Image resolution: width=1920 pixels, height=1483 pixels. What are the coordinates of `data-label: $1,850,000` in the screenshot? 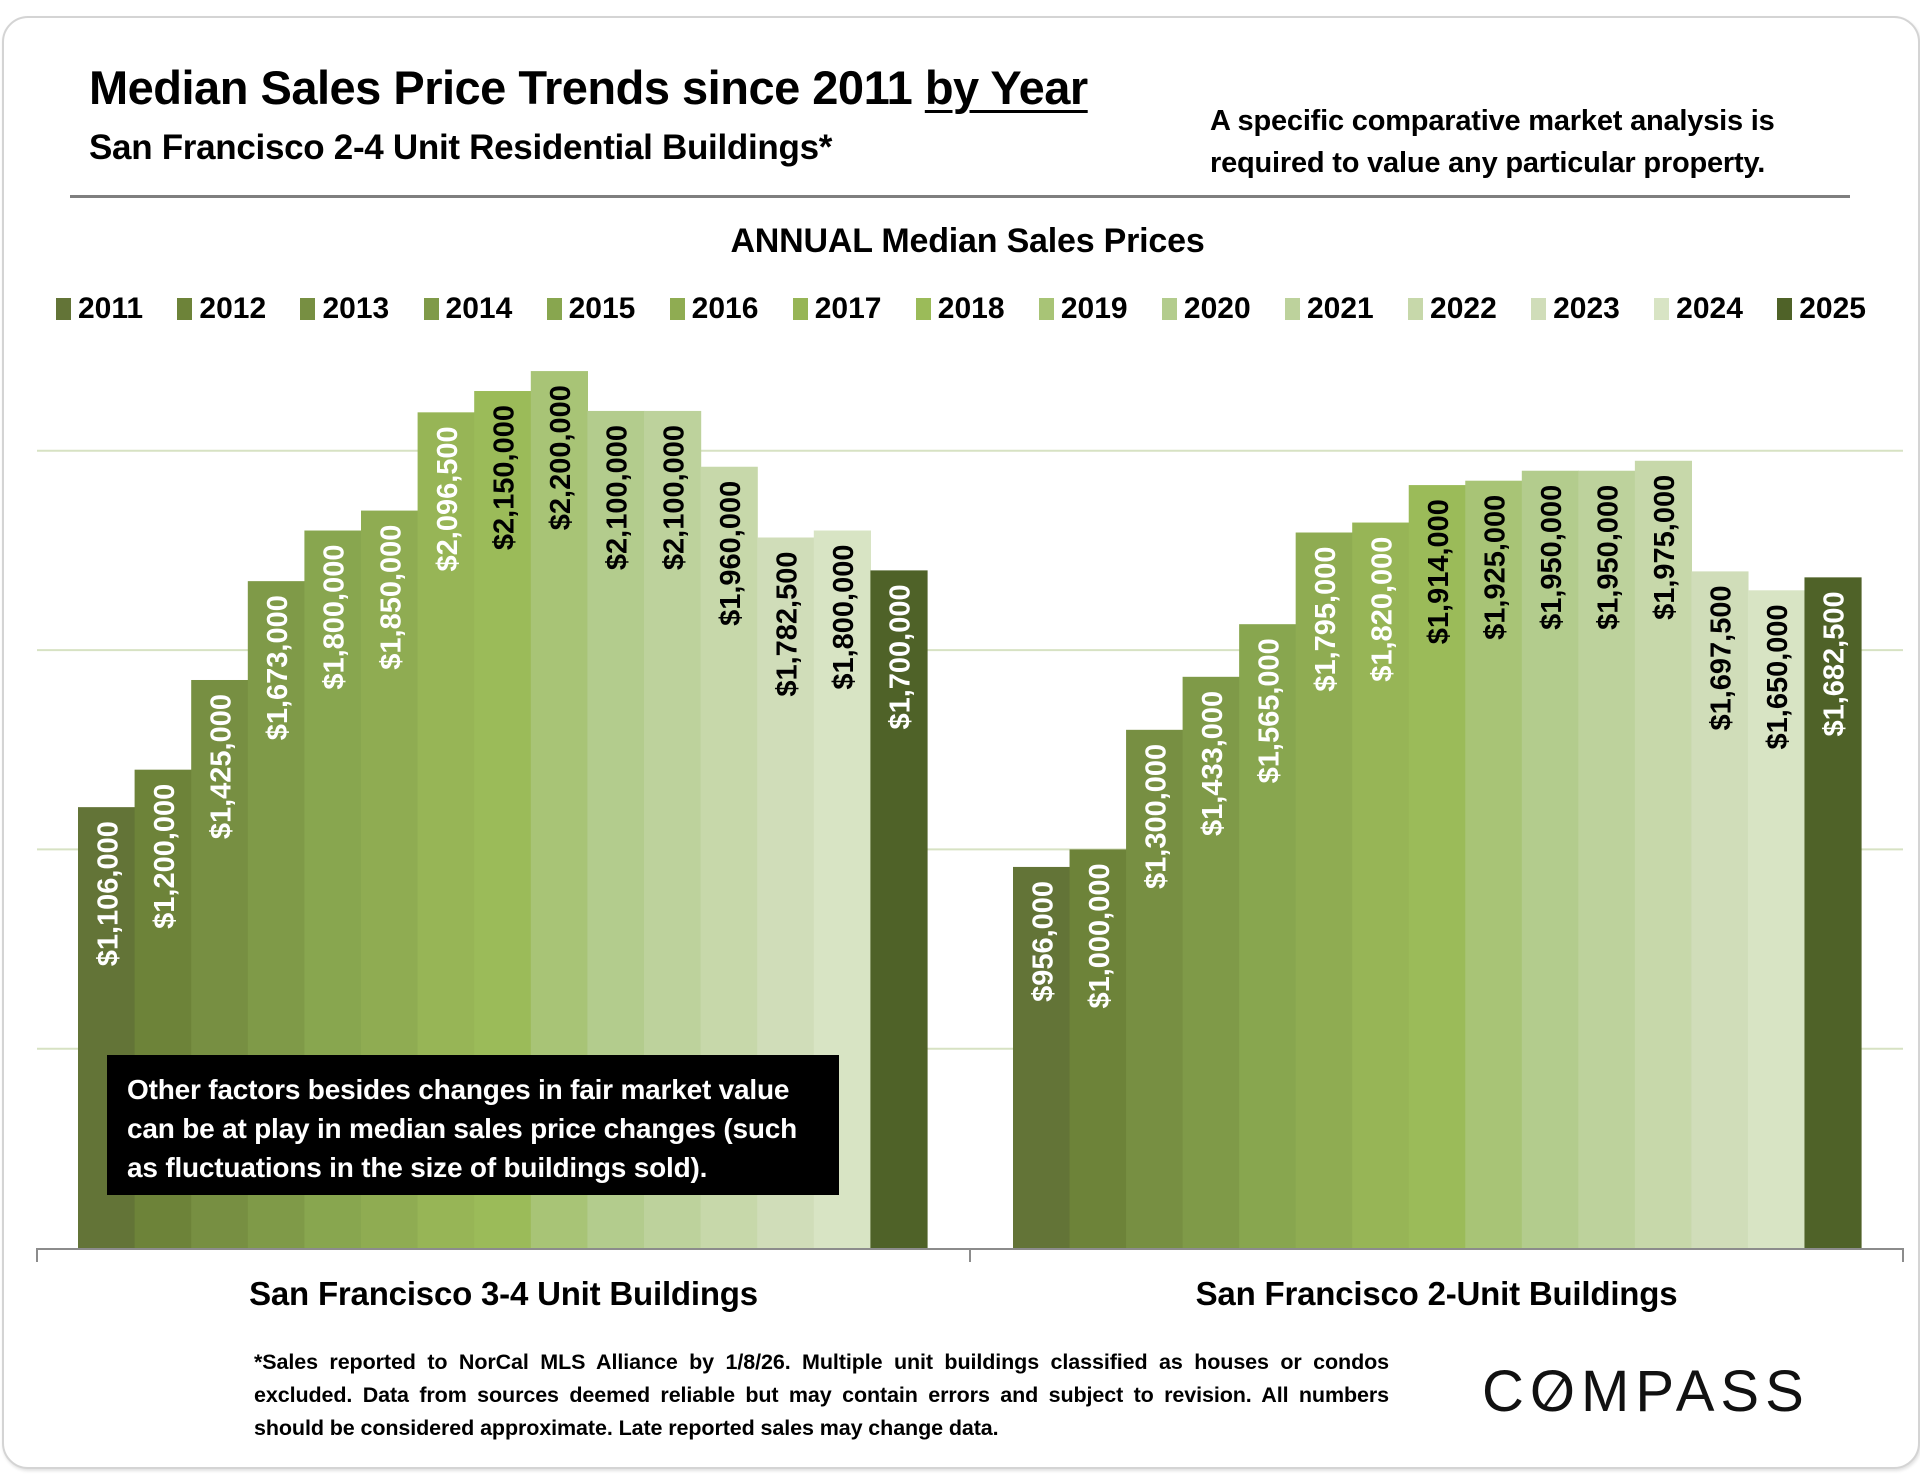 It's located at (391, 597).